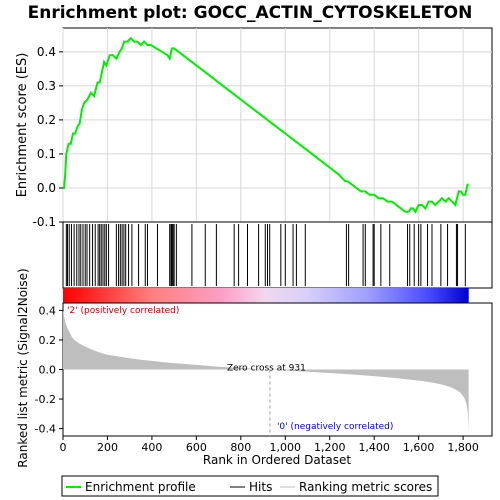 Image resolution: width=500 pixels, height=500 pixels. I want to click on negative-label: '0' (negatively correlated), so click(335, 427).